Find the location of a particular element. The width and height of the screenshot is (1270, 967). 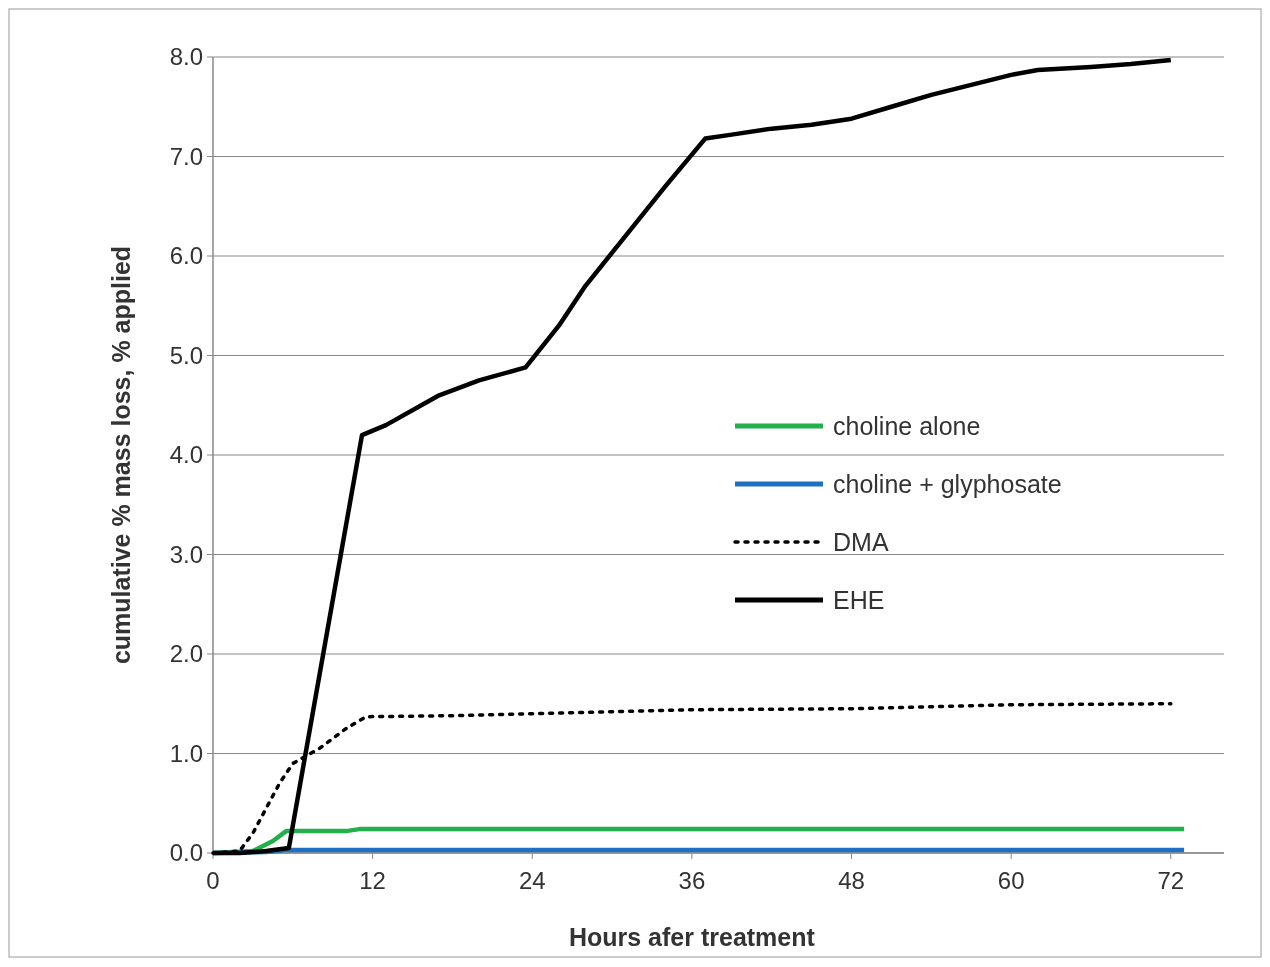

y-tick-label: 2.0 is located at coordinates (186, 654).